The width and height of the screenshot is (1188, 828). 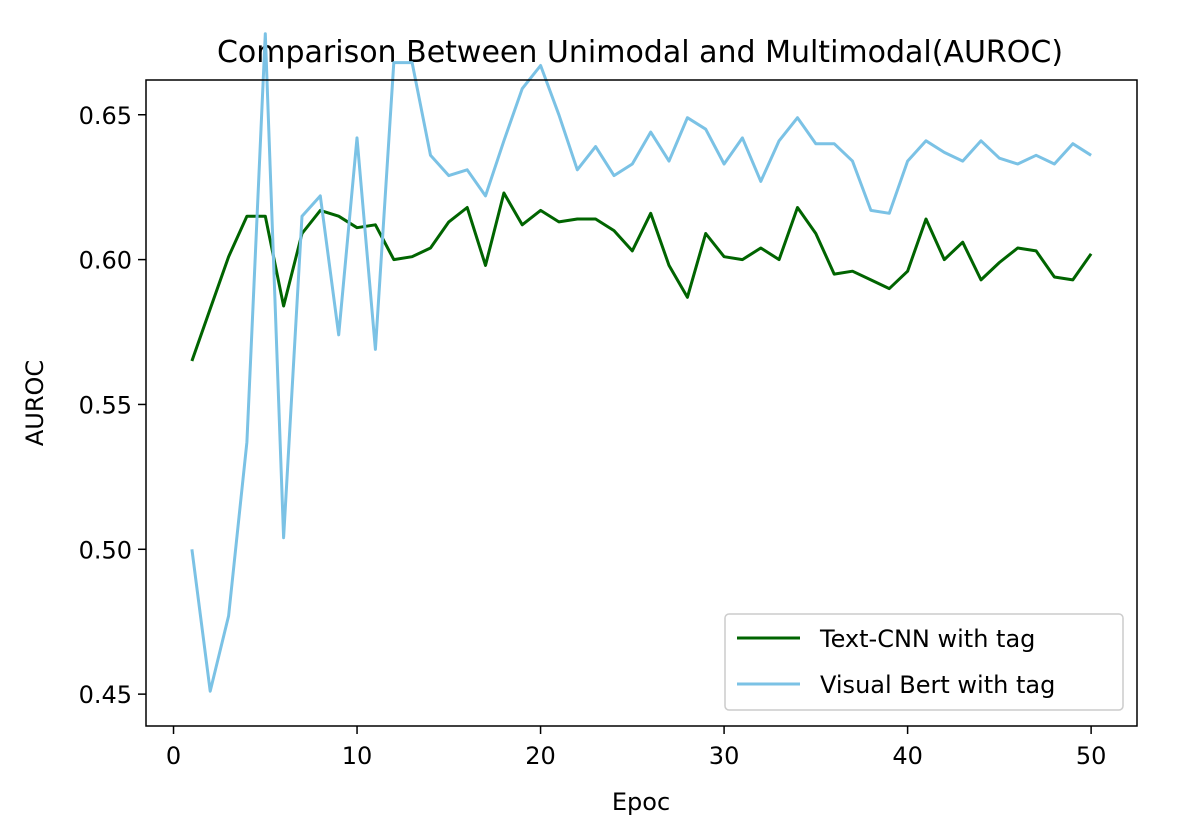 I want to click on y-tick-label: 0.50, so click(x=105, y=550).